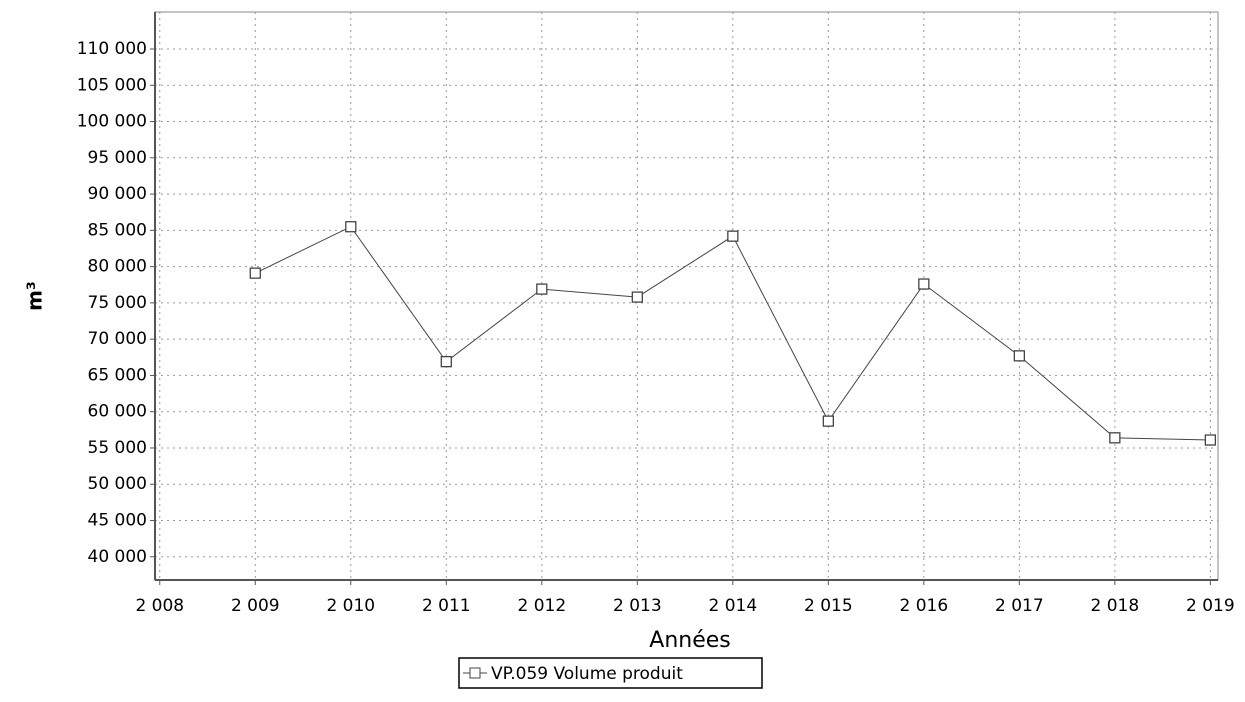  I want to click on x-tick-label: 2 008, so click(159, 606).